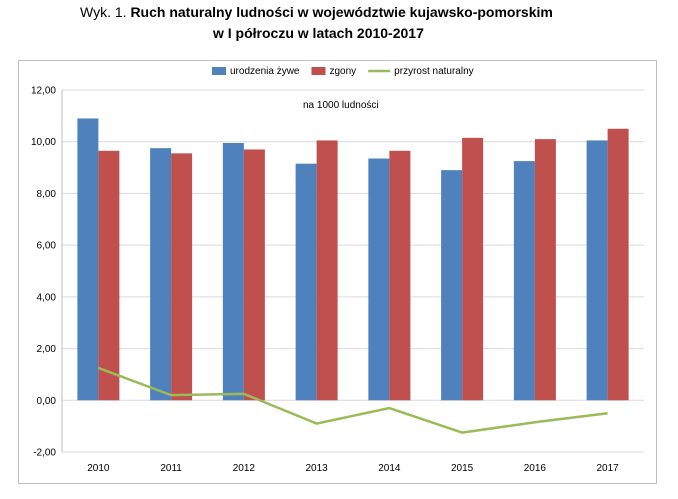  What do you see at coordinates (327, 270) in the screenshot?
I see `bar-zgony-2013` at bounding box center [327, 270].